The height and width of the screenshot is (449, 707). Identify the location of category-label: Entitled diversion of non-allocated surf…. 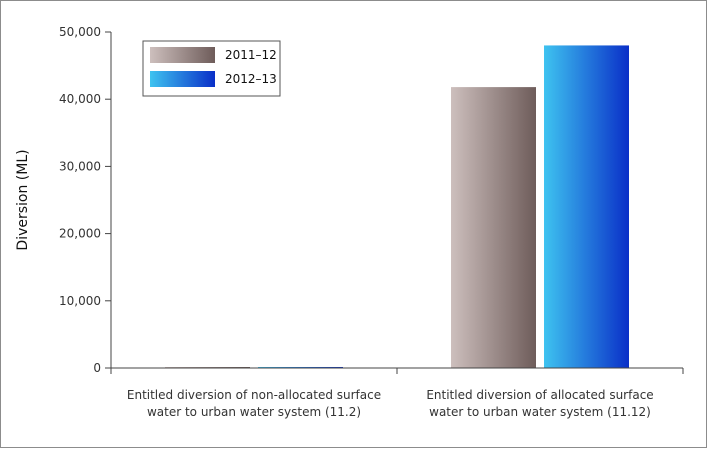
(254, 403).